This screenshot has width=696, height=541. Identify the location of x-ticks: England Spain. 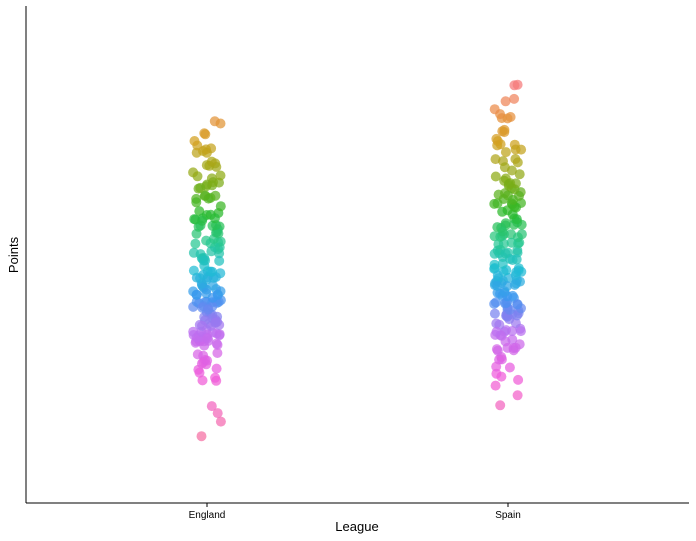
(355, 512).